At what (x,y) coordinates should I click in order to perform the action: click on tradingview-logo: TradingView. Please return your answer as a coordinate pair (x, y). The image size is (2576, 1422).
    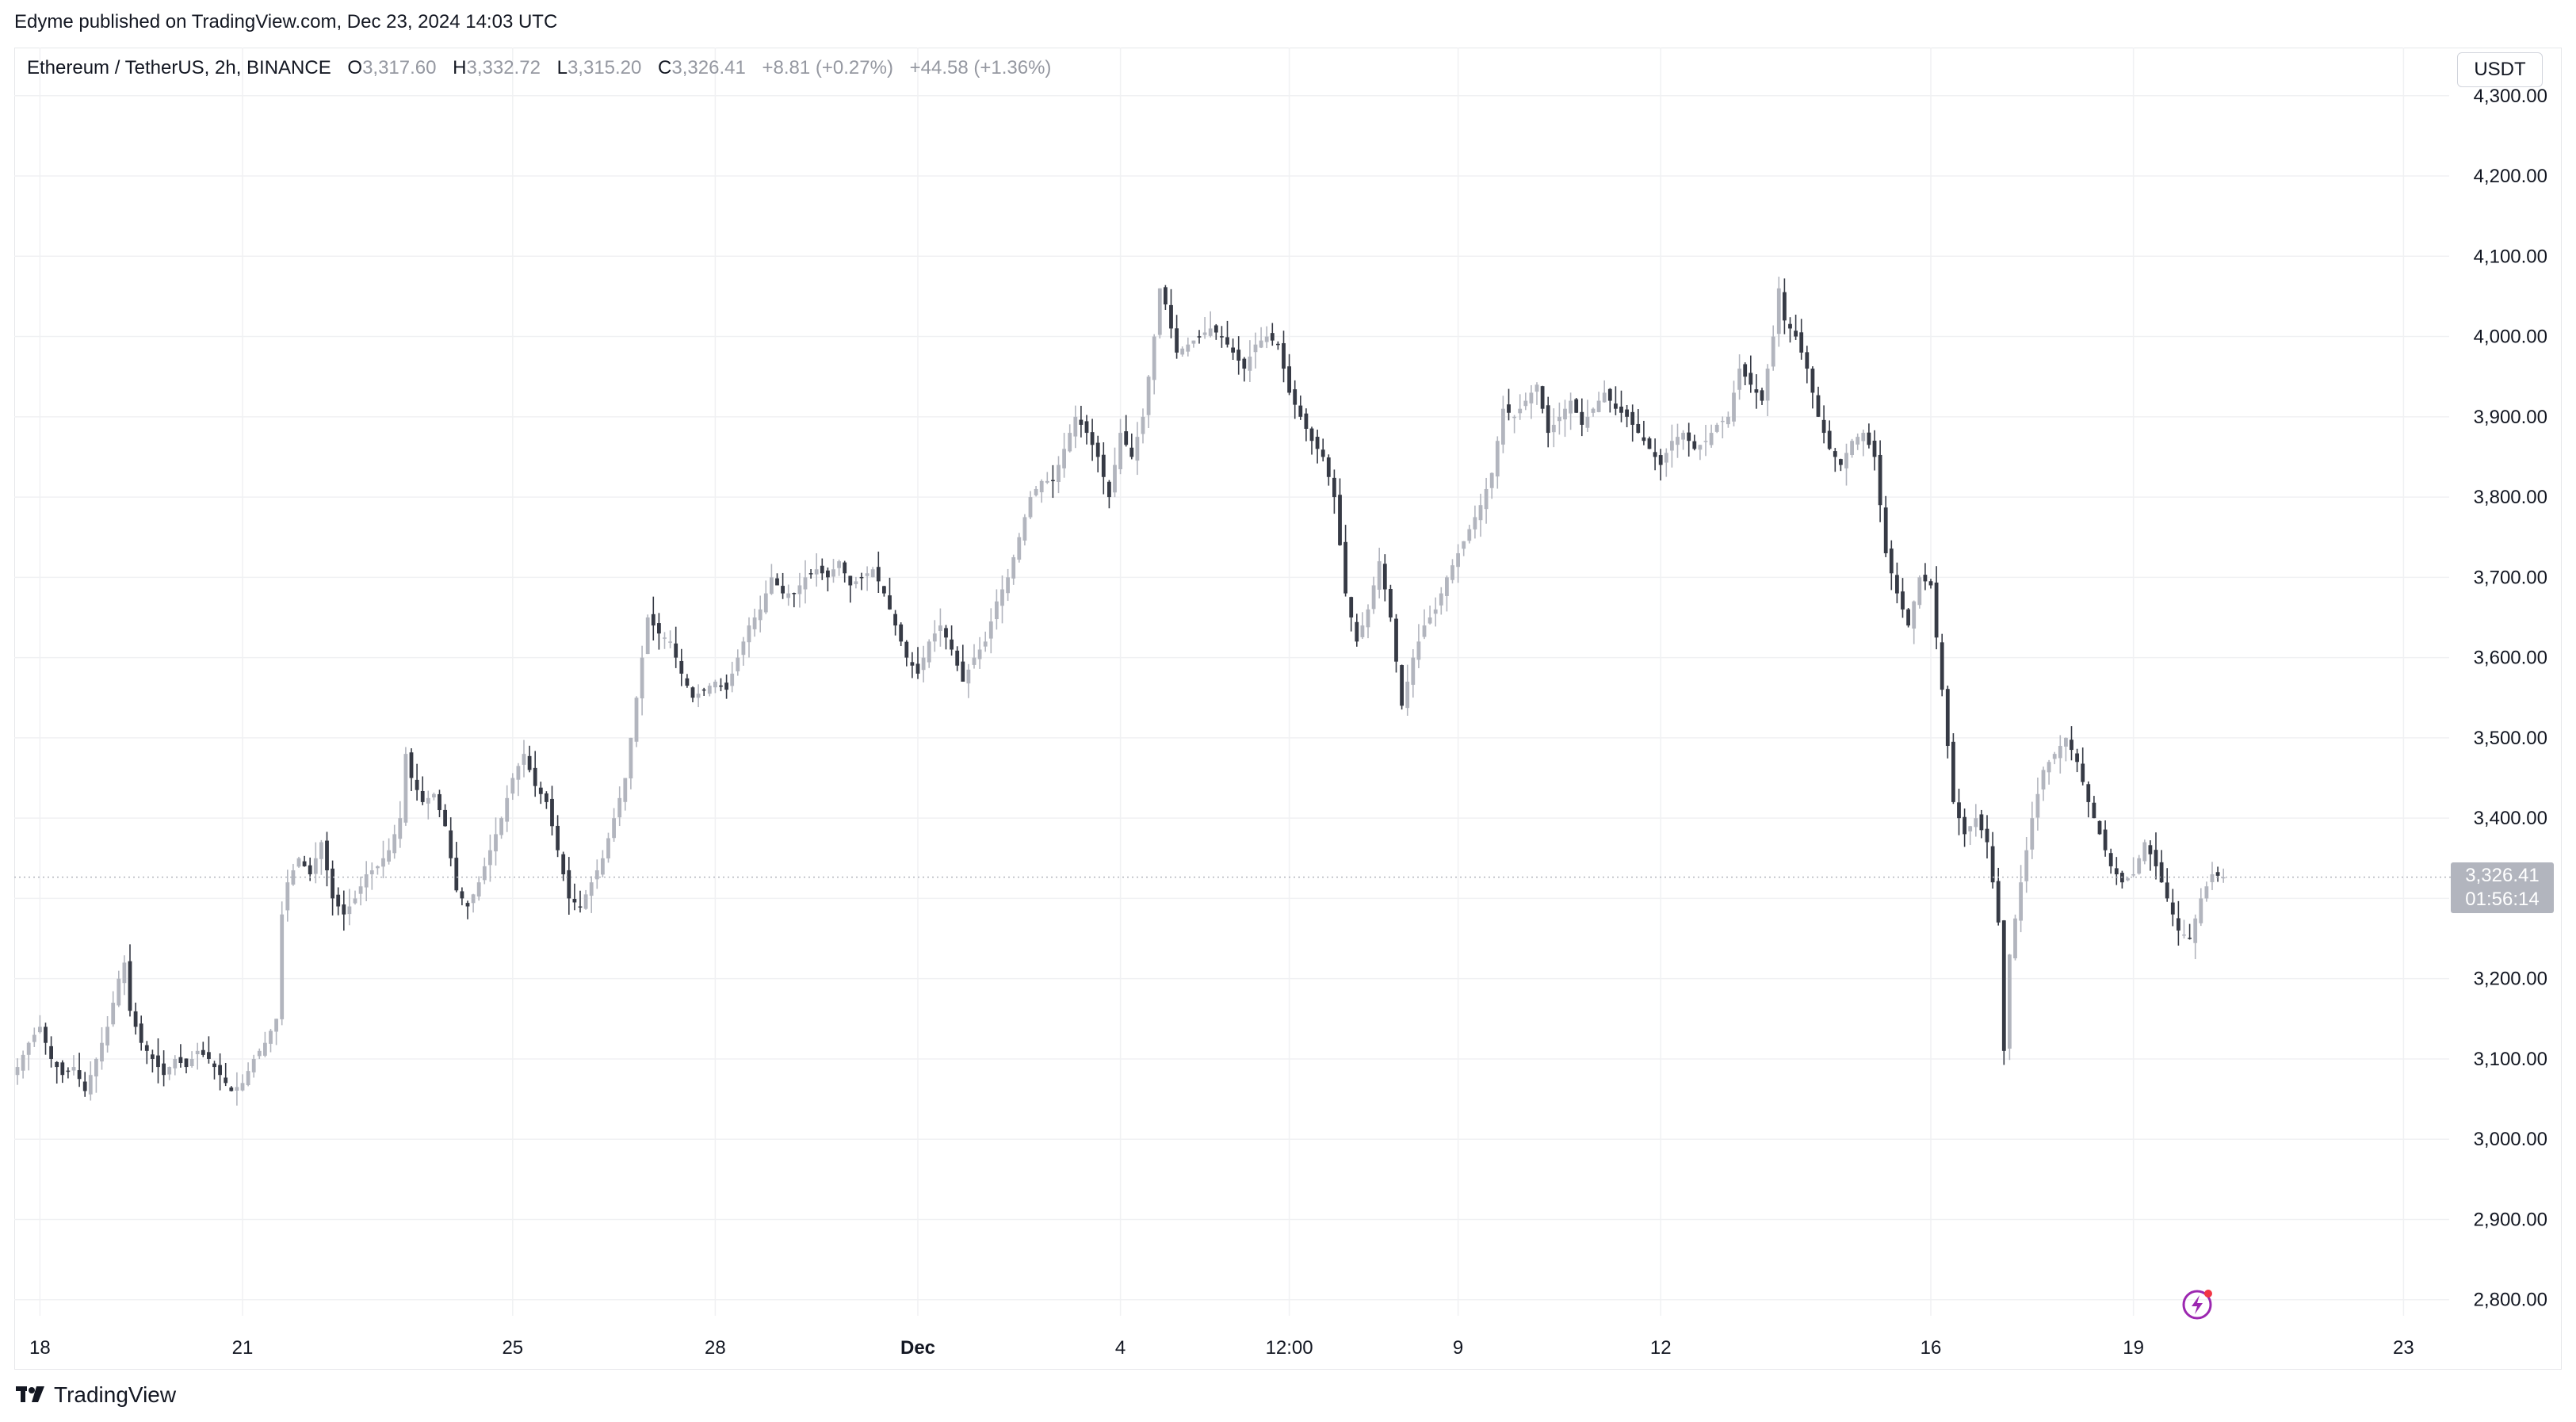
    Looking at the image, I should click on (96, 1395).